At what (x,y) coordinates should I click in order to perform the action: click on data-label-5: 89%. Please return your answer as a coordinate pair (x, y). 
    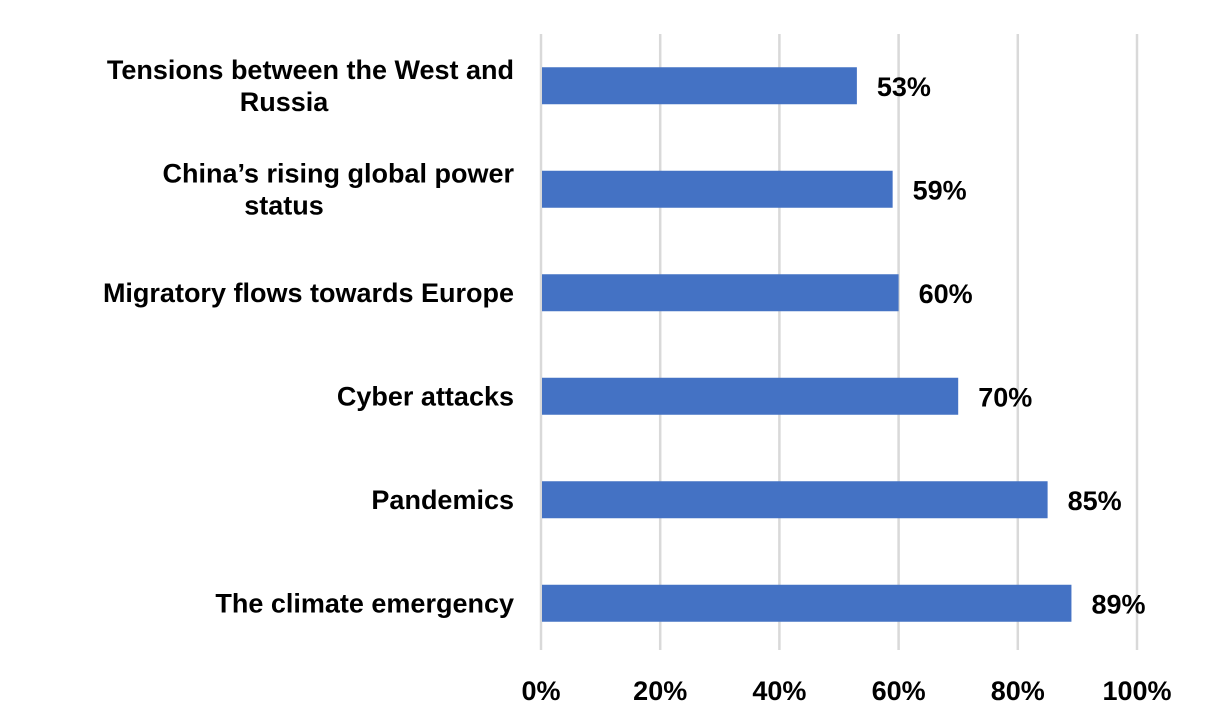
    Looking at the image, I should click on (1118, 604).